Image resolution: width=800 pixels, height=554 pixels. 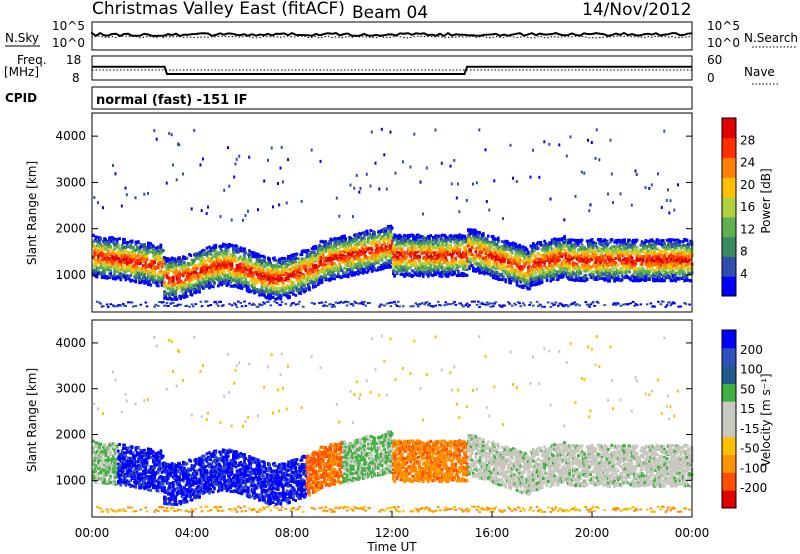 I want to click on noise-left-tick-top: 10^5, so click(x=68, y=26).